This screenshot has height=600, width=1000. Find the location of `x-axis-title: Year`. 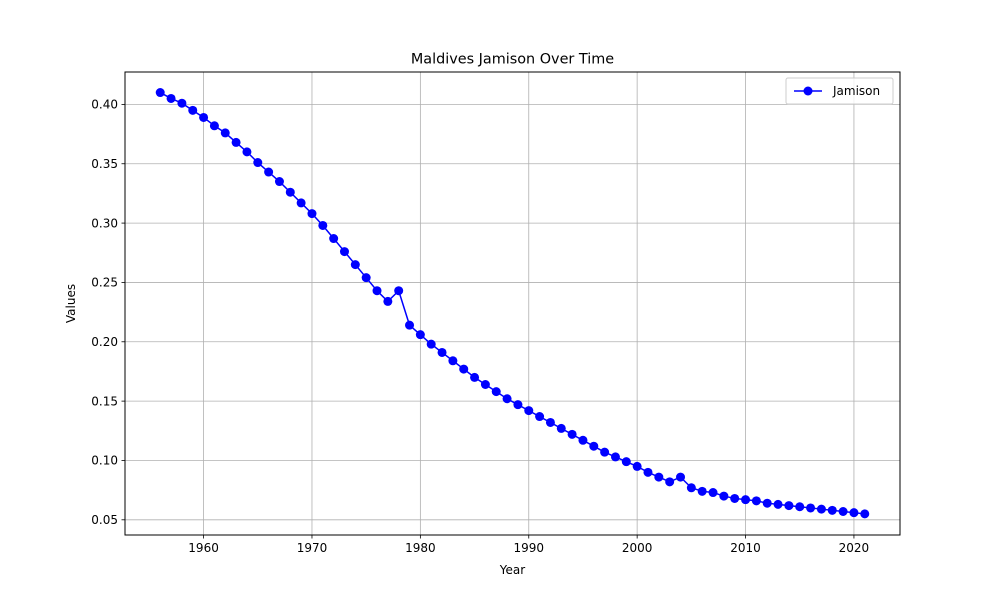

x-axis-title: Year is located at coordinates (512, 570).